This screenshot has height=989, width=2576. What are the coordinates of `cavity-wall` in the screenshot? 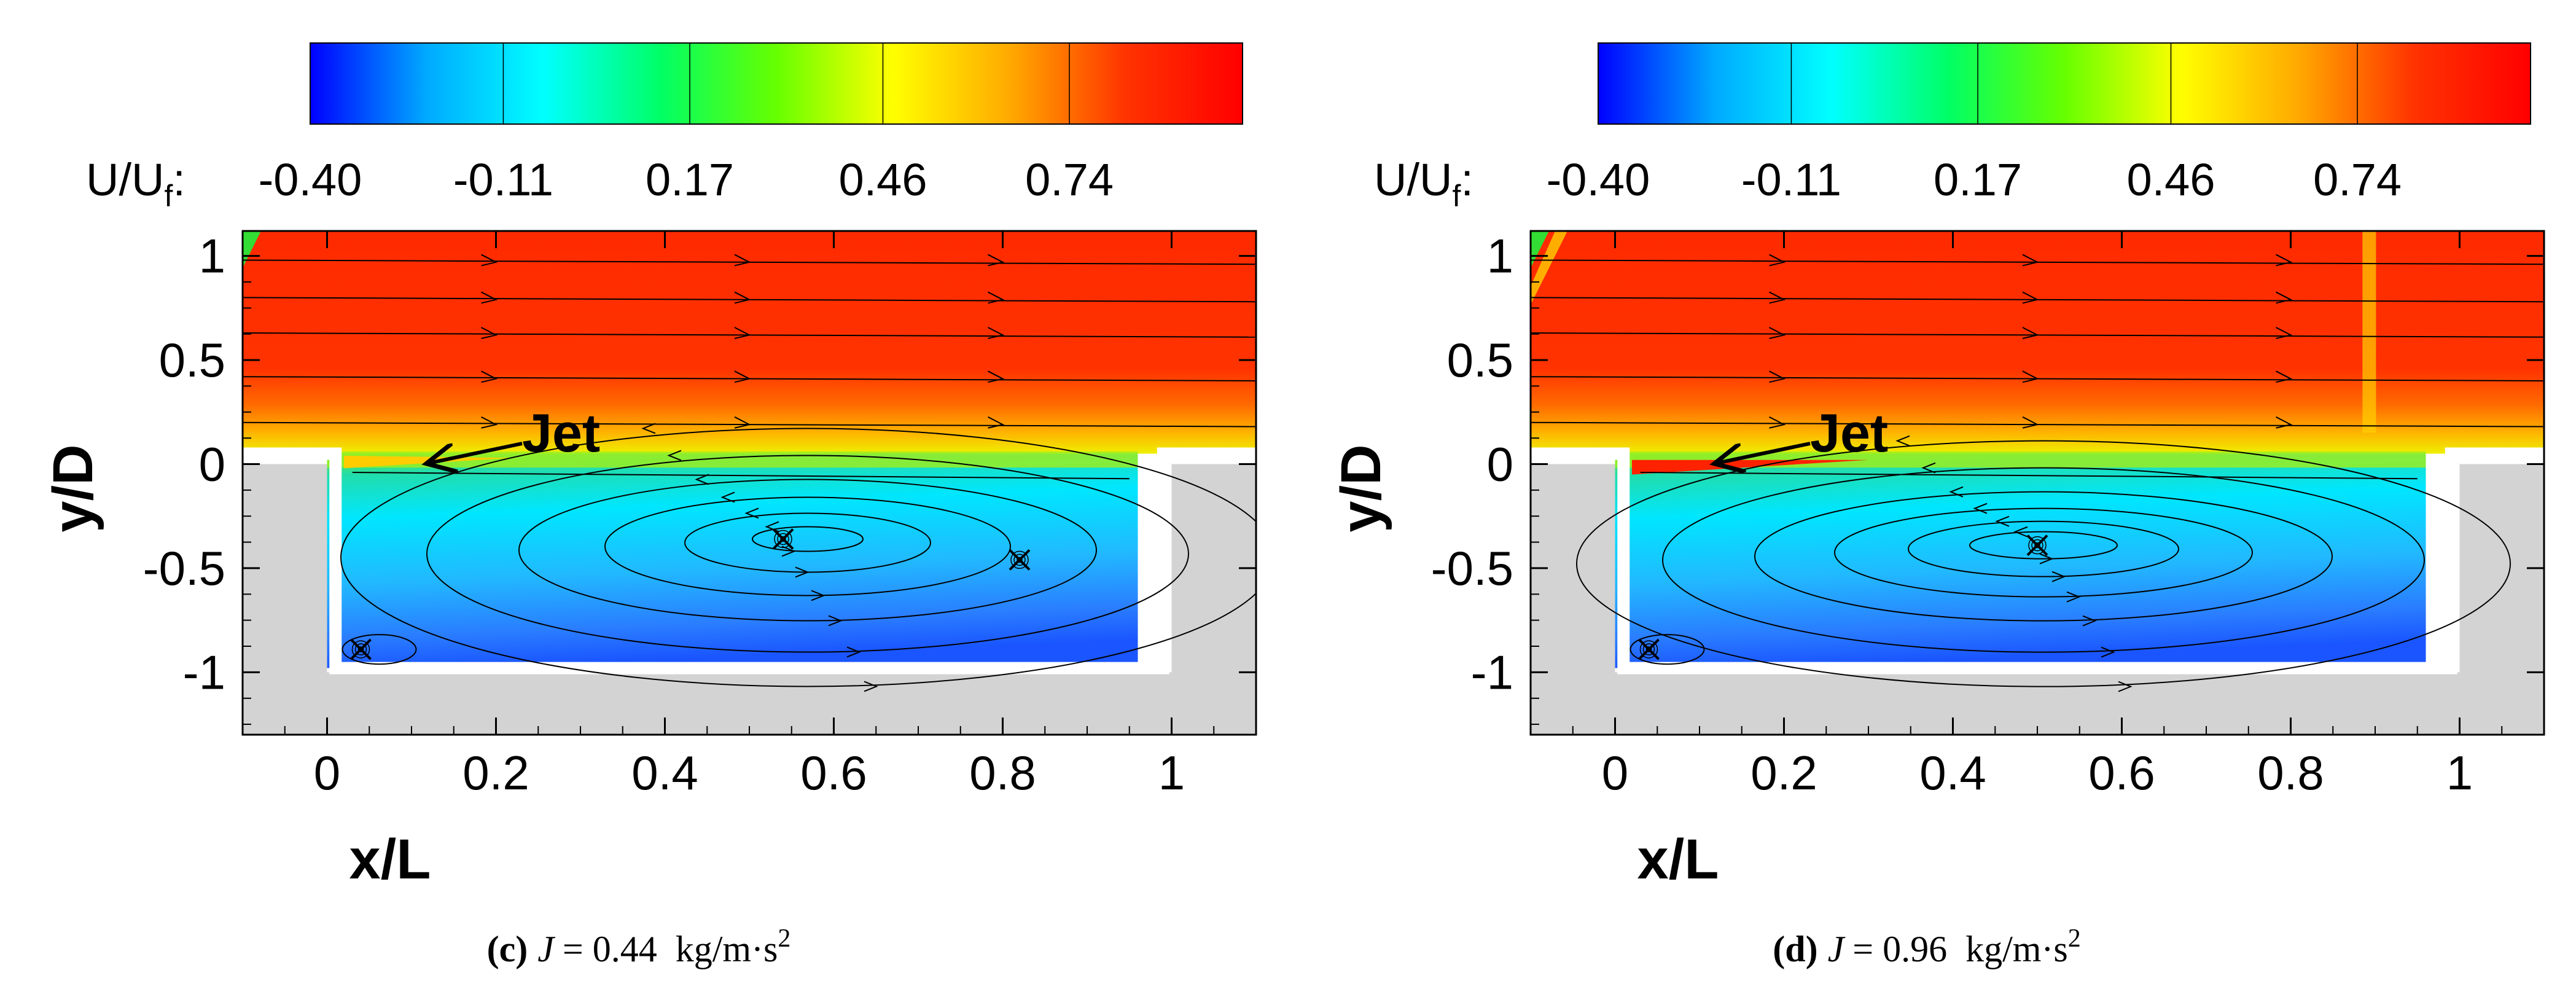 It's located at (2037, 599).